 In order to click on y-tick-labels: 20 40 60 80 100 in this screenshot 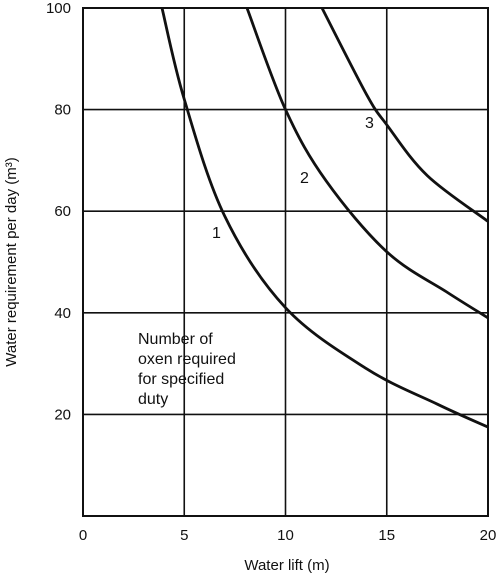, I will do `click(58, 211)`.